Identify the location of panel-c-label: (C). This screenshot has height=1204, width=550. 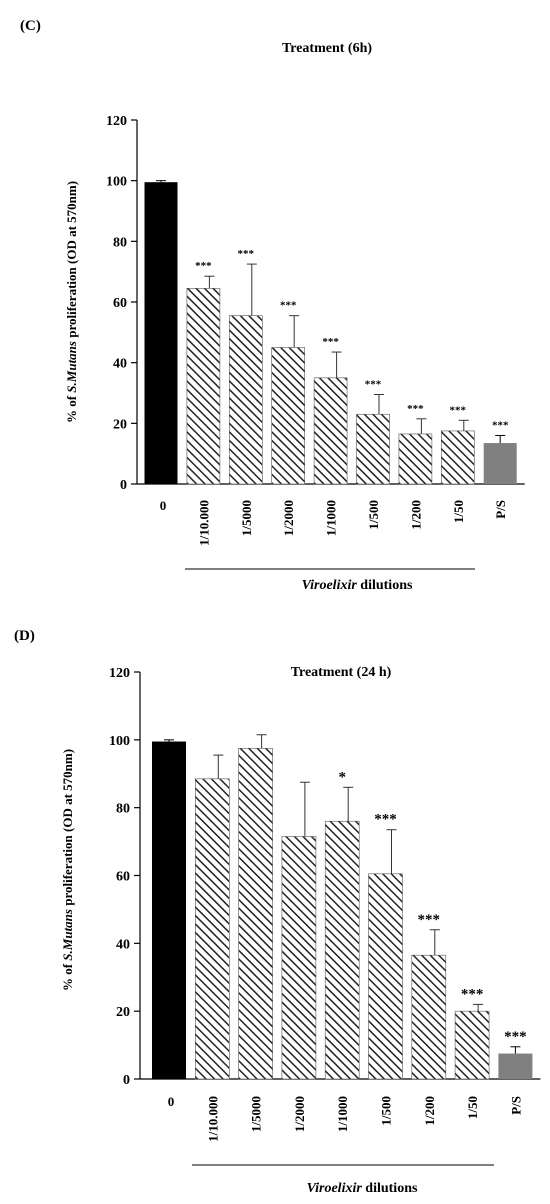
(30, 26).